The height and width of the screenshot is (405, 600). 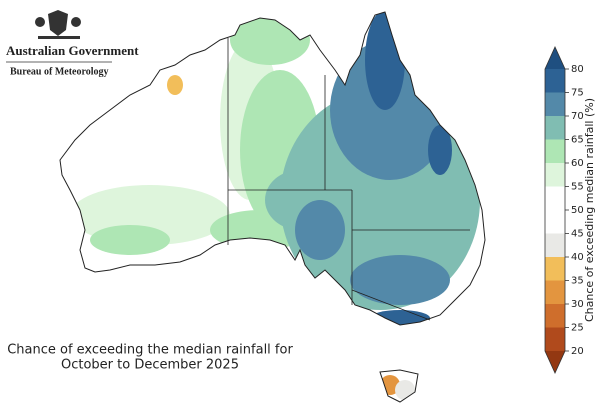 What do you see at coordinates (577, 116) in the screenshot?
I see `colorbar-tick-label: 70` at bounding box center [577, 116].